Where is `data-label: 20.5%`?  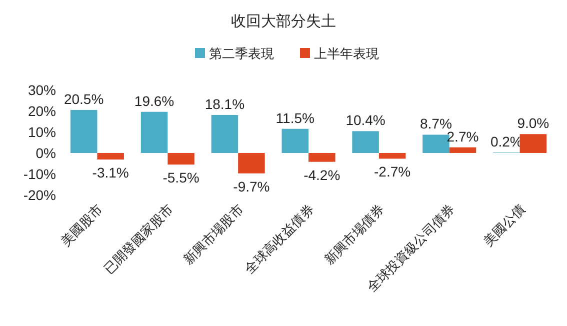 data-label: 20.5% is located at coordinates (84, 98).